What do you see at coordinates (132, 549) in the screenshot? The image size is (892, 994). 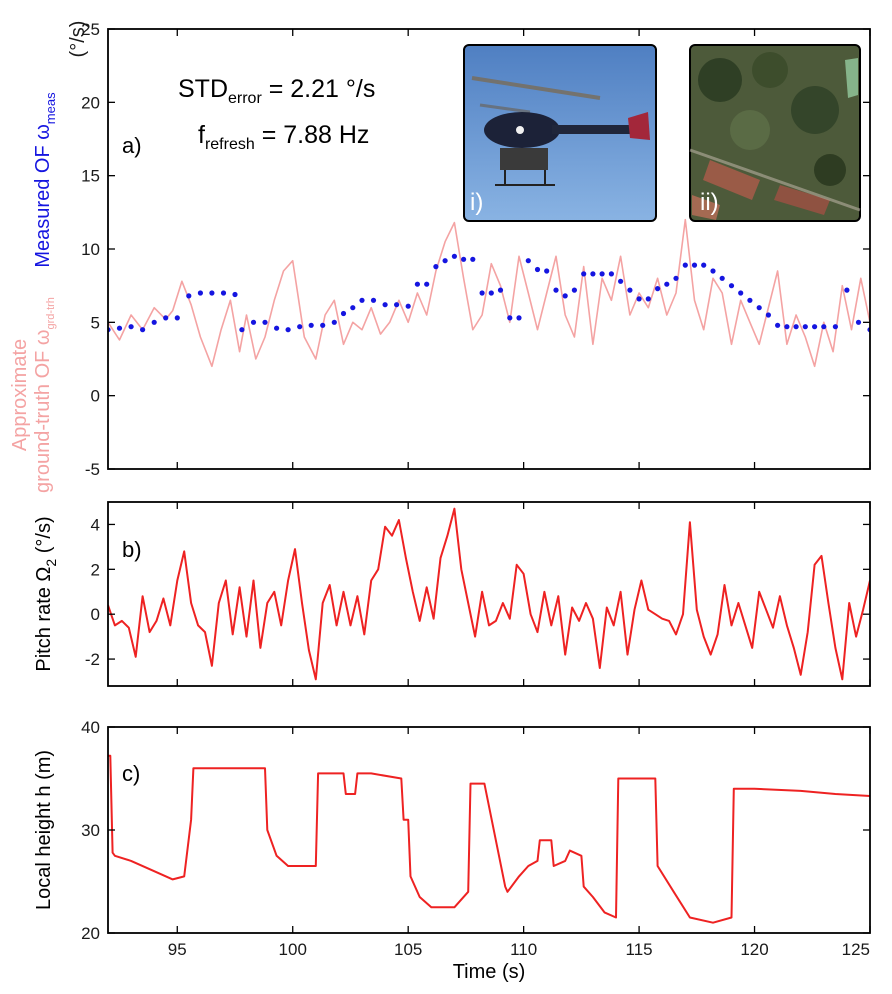 I see `panel-b-letter: b)` at bounding box center [132, 549].